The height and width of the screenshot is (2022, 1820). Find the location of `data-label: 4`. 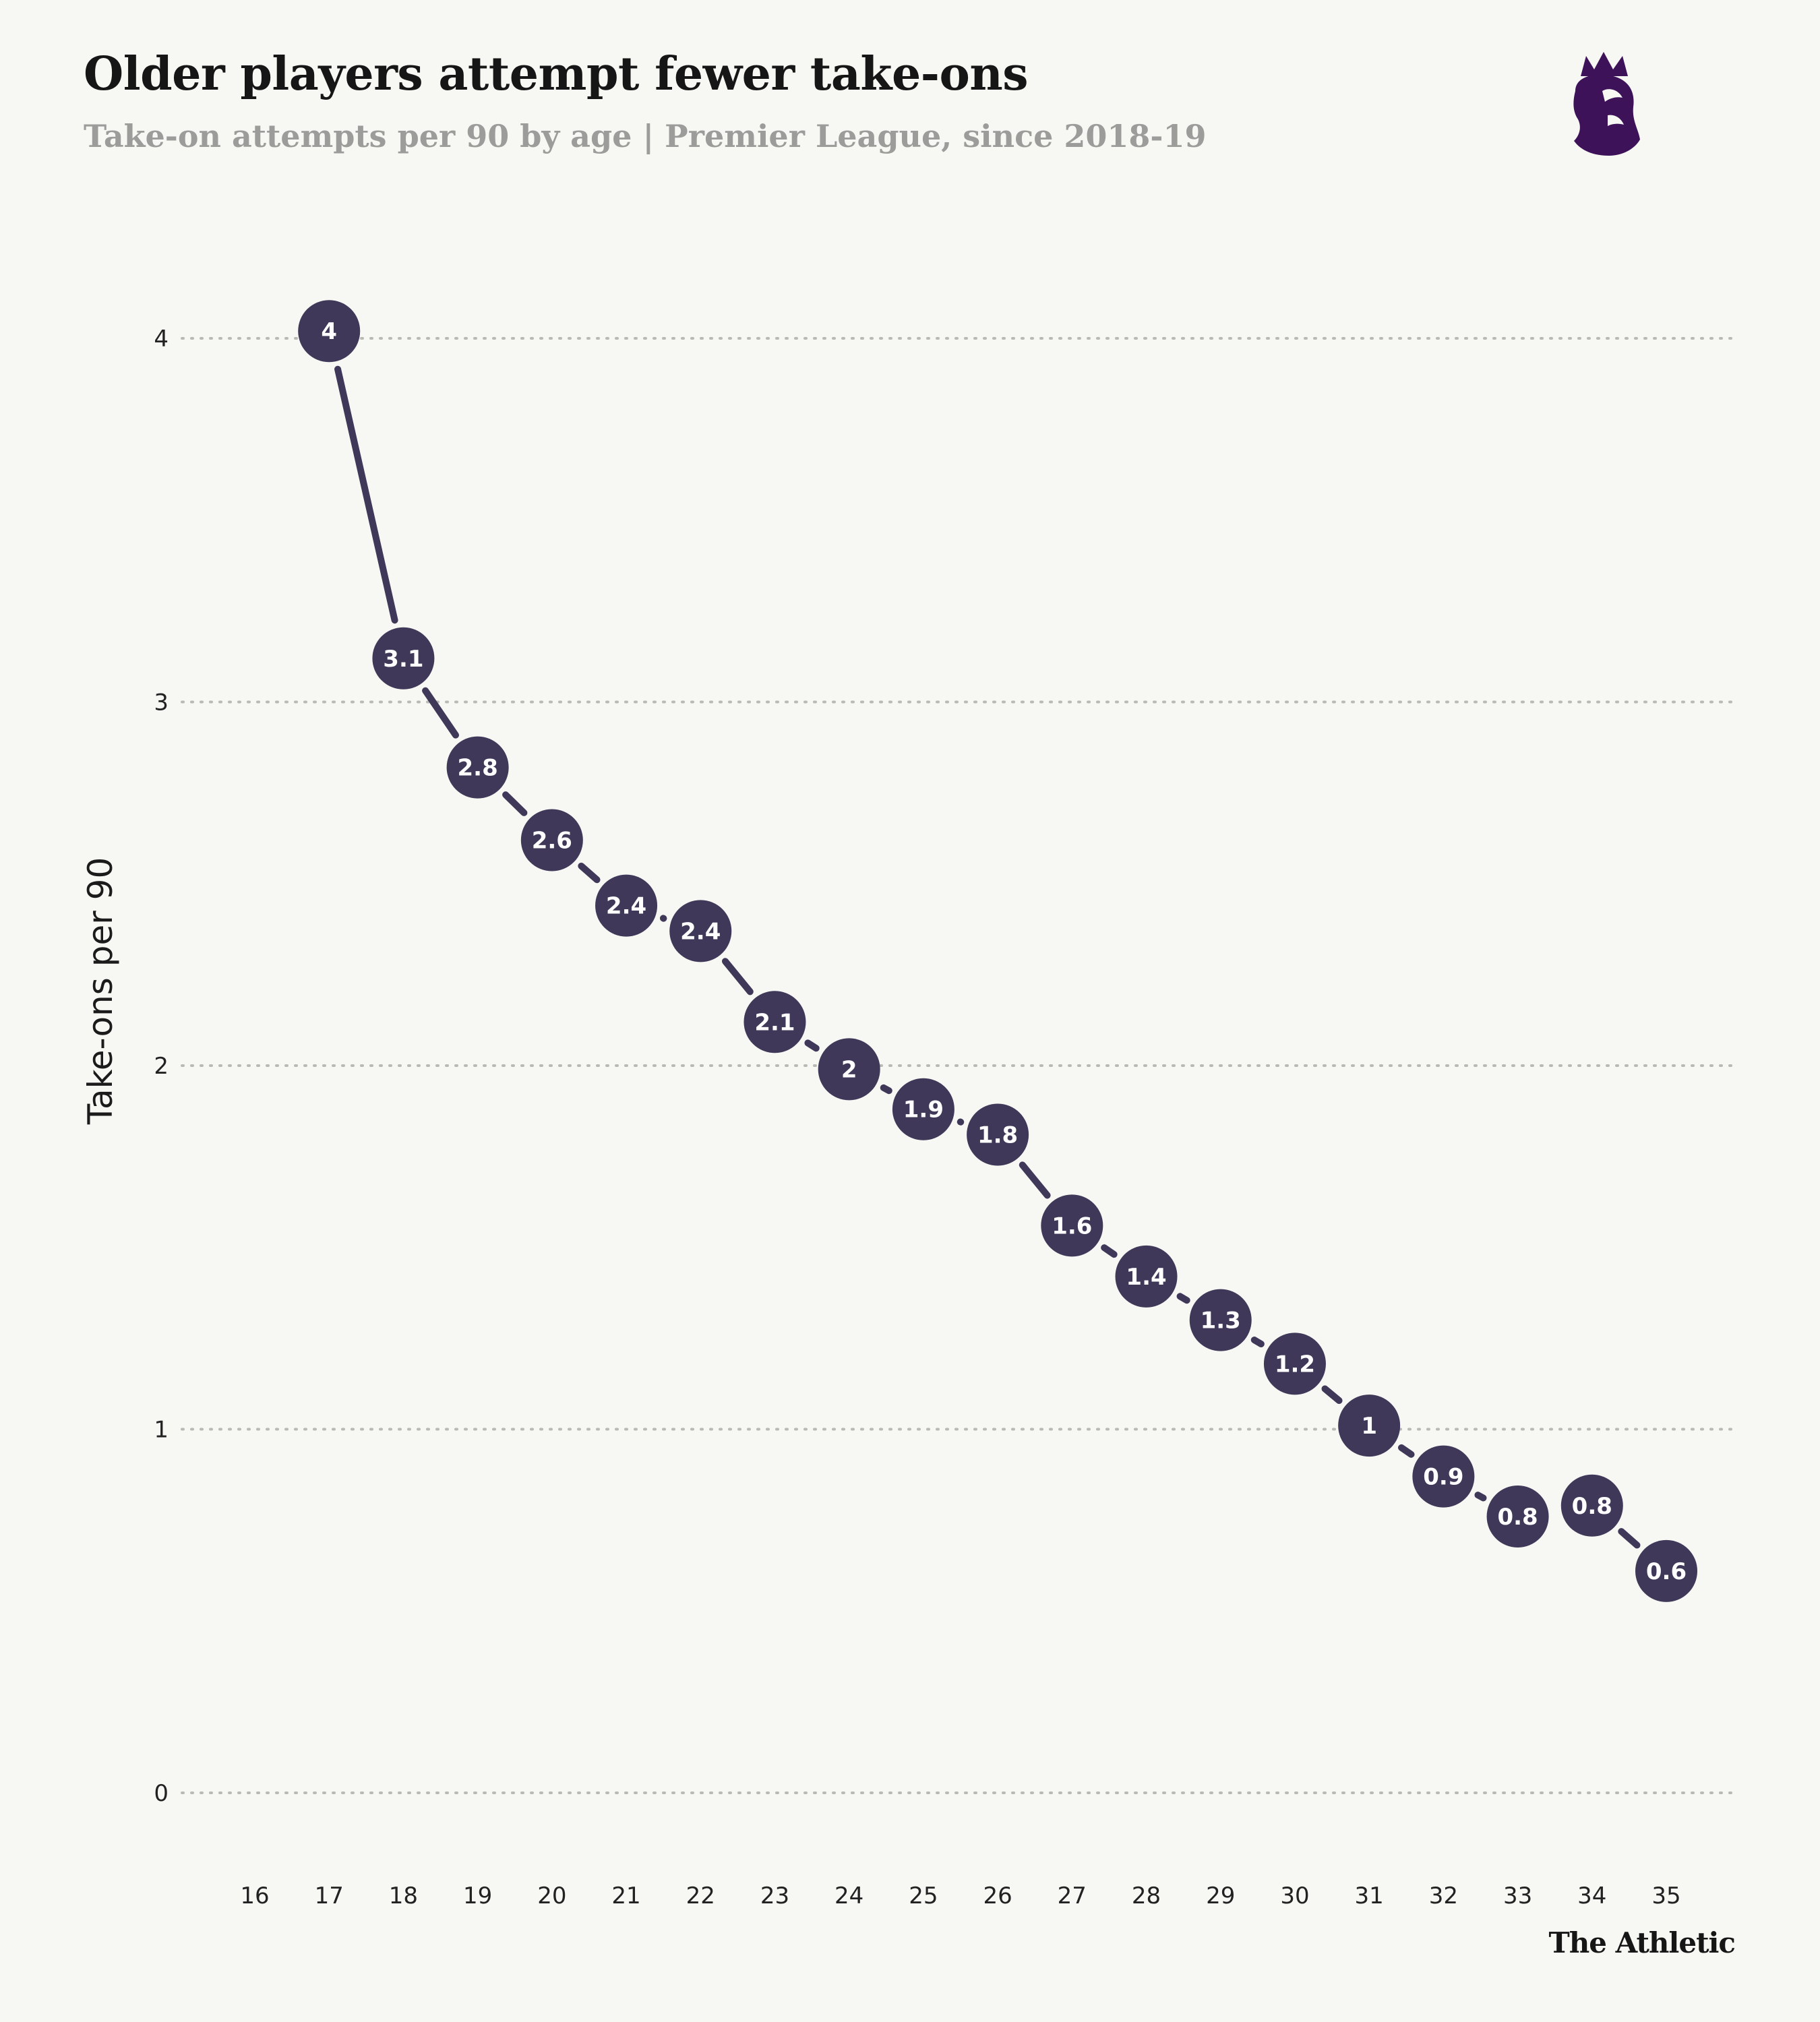

data-label: 4 is located at coordinates (329, 331).